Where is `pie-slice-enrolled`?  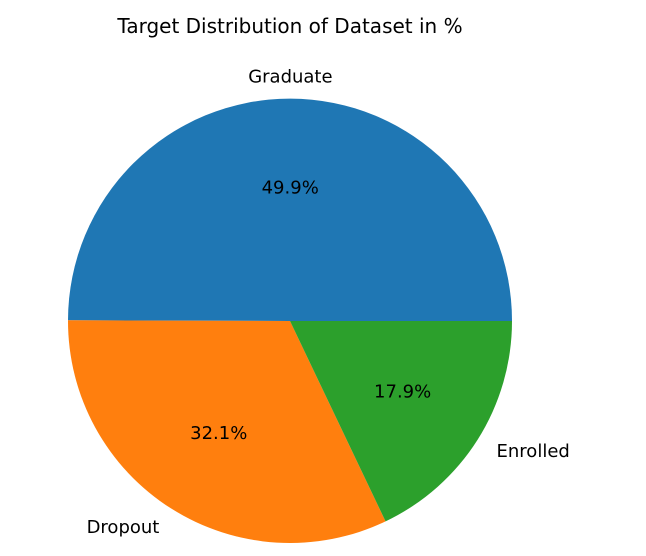
pie-slice-enrolled is located at coordinates (401, 421).